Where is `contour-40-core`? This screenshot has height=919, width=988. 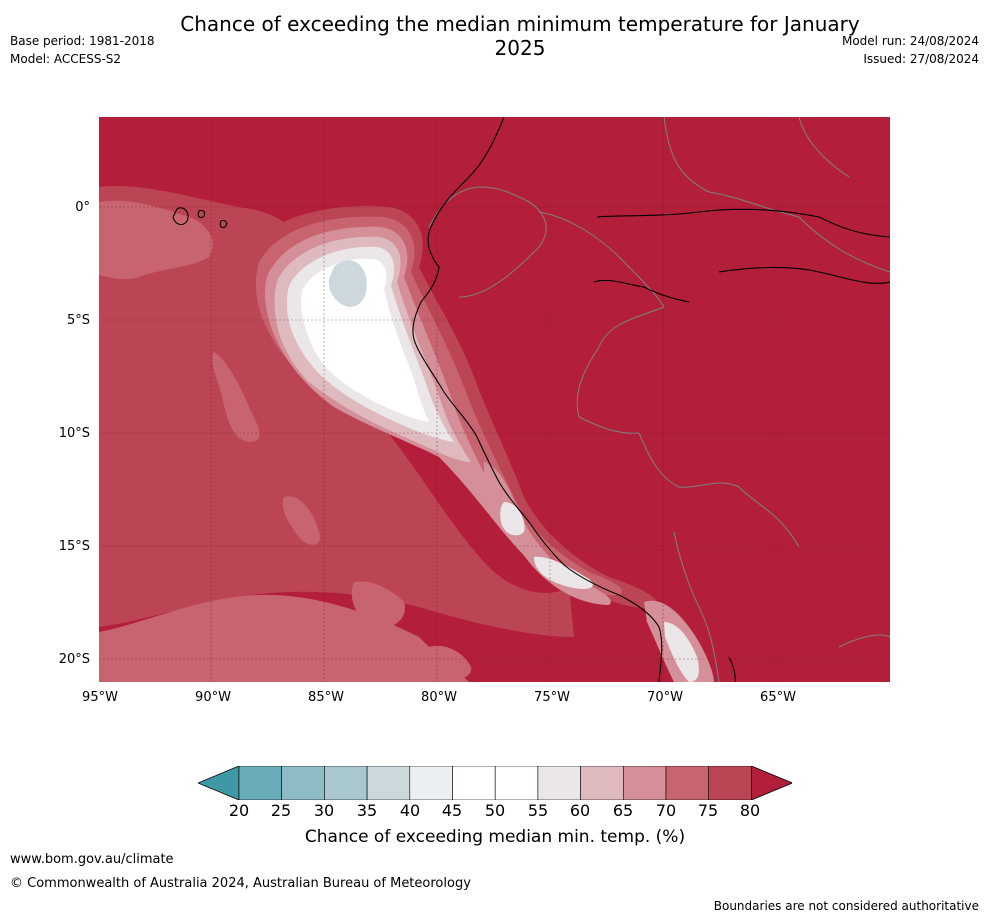 contour-40-core is located at coordinates (347, 283).